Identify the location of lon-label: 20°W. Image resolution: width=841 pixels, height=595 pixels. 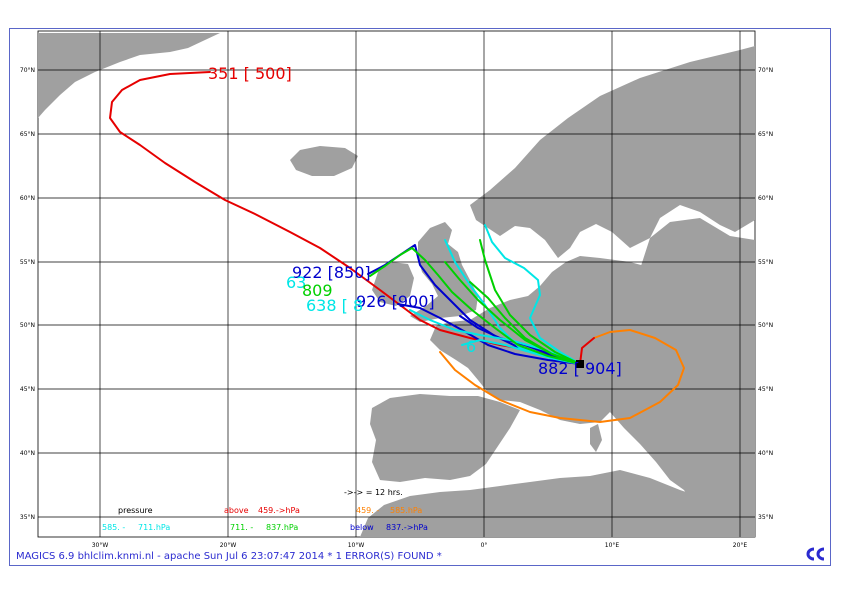
(228, 545).